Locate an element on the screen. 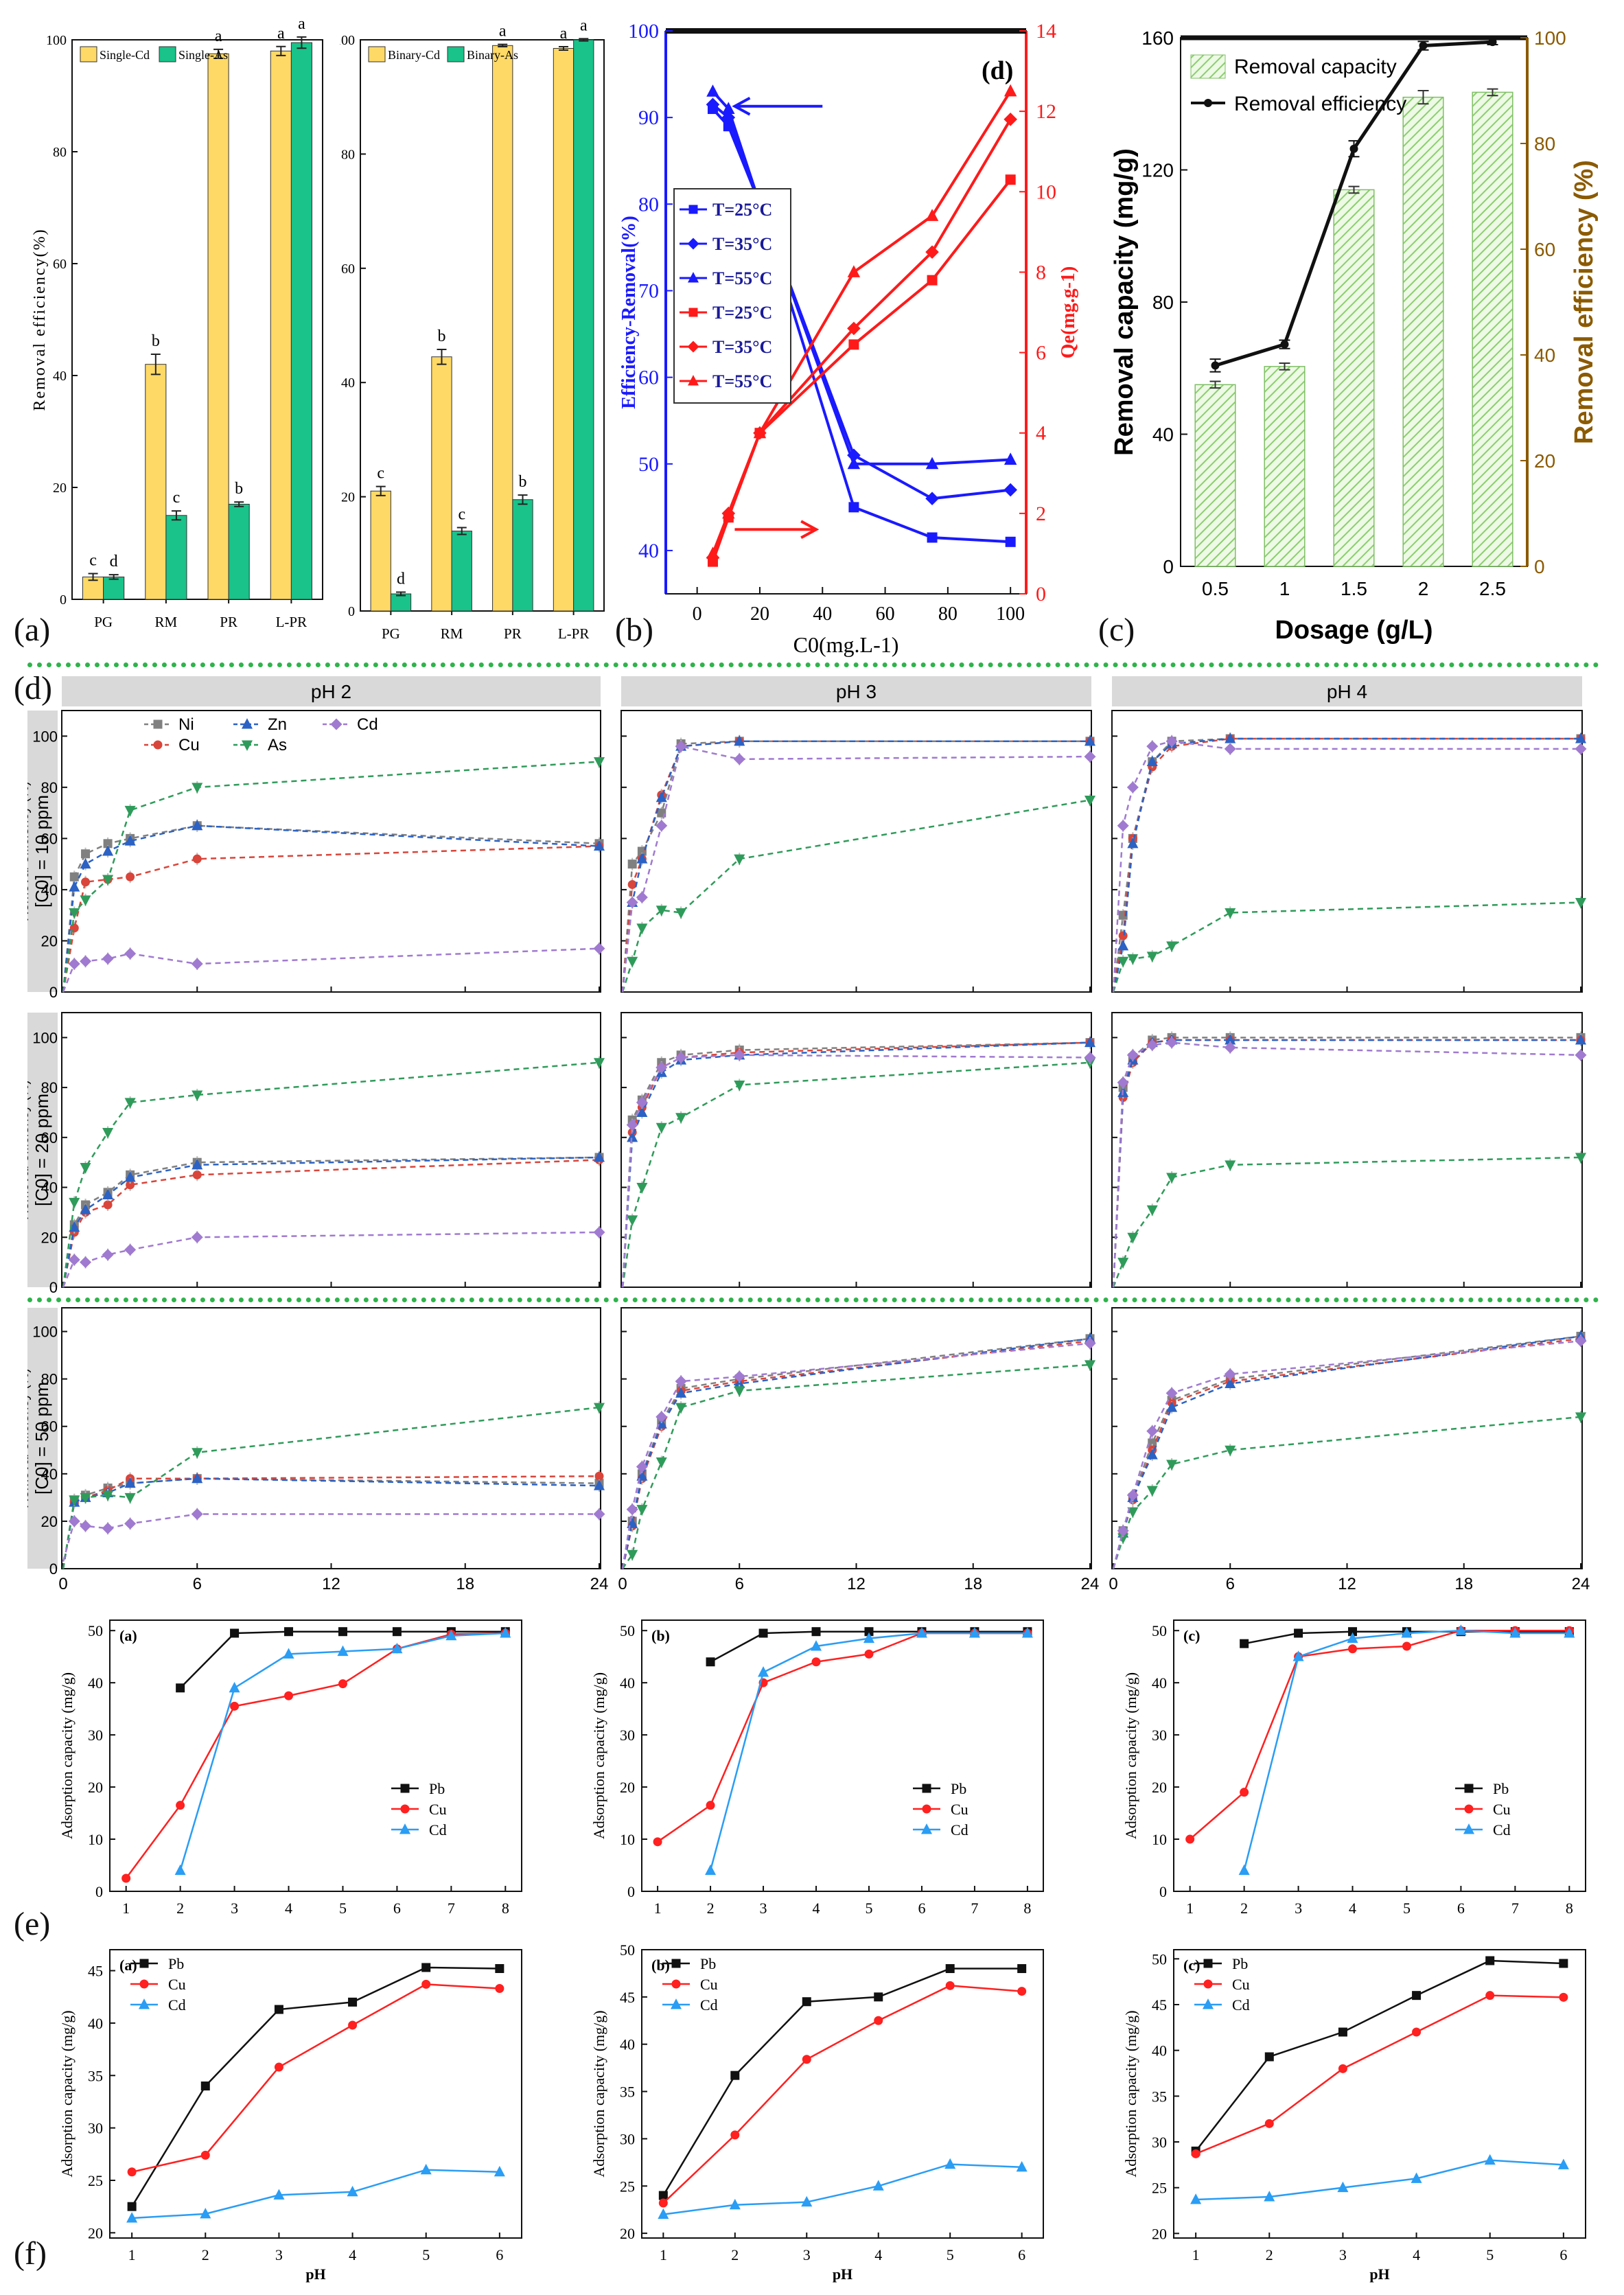 Image resolution: width=1624 pixels, height=2295 pixels. d-panel-r1-c2-point-zn is located at coordinates (1581, 1039).